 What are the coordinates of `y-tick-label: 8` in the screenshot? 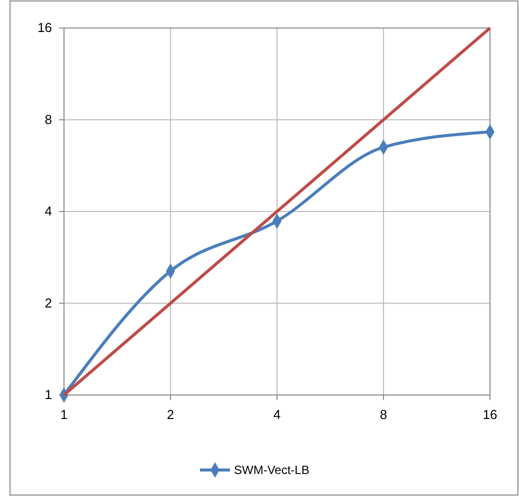 It's located at (48, 119).